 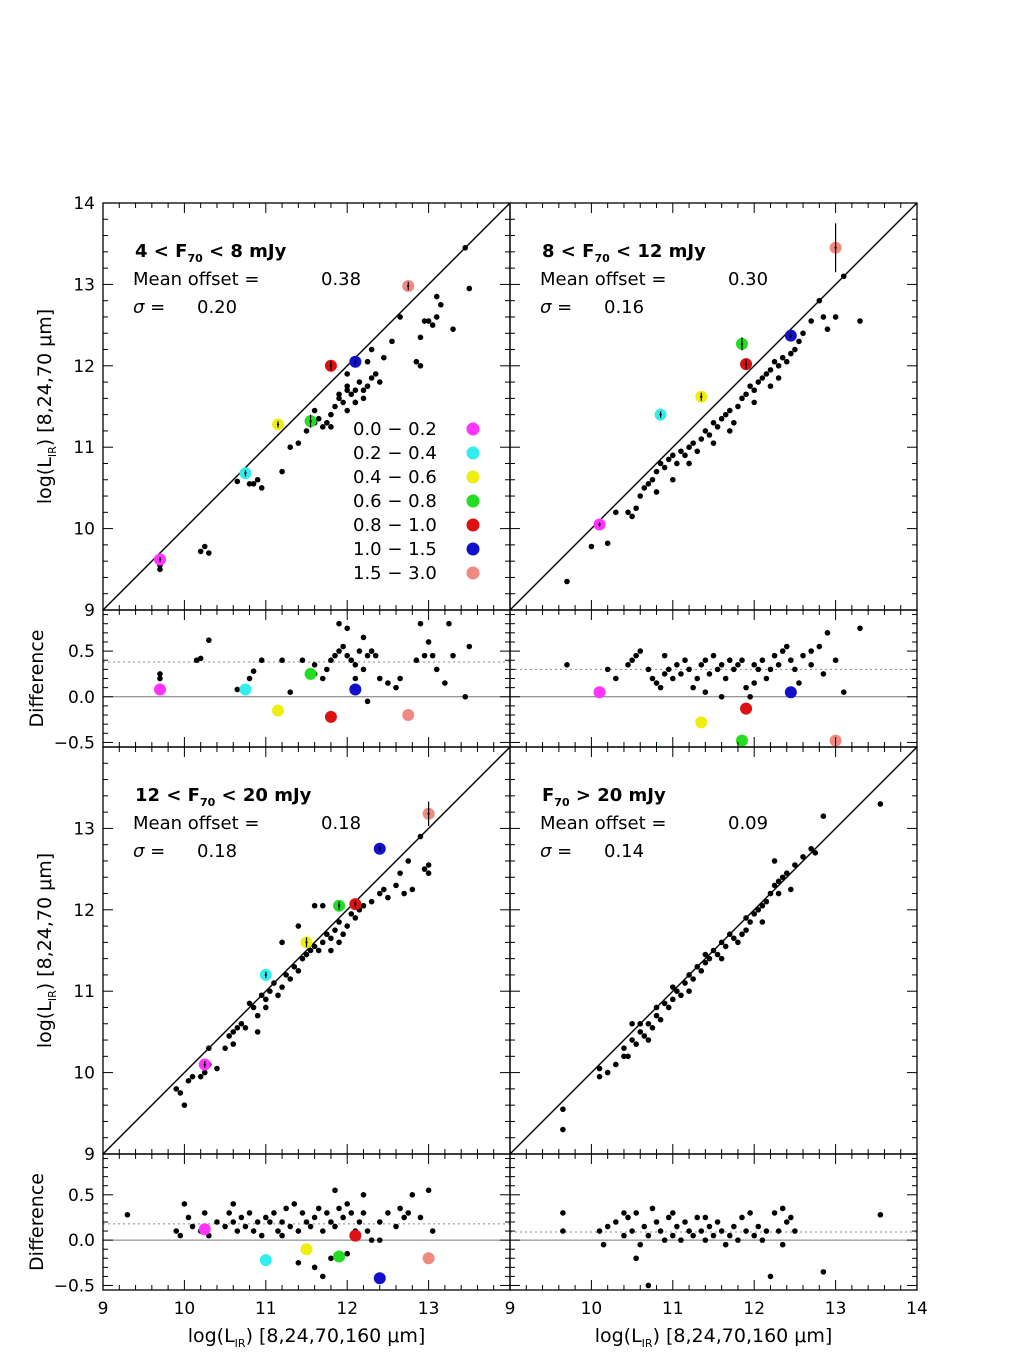 What do you see at coordinates (473, 501) in the screenshot?
I see `legend-swatch` at bounding box center [473, 501].